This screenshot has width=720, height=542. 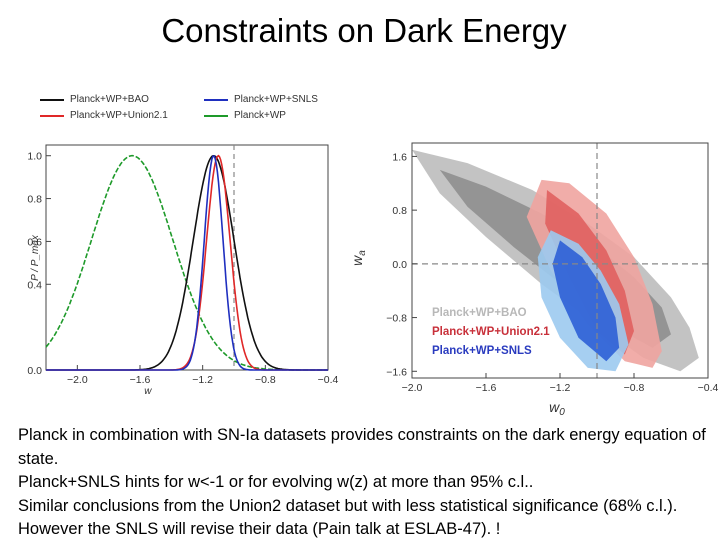 What do you see at coordinates (482, 351) in the screenshot?
I see `contour-legend-label: Planck+WP+SNLS` at bounding box center [482, 351].